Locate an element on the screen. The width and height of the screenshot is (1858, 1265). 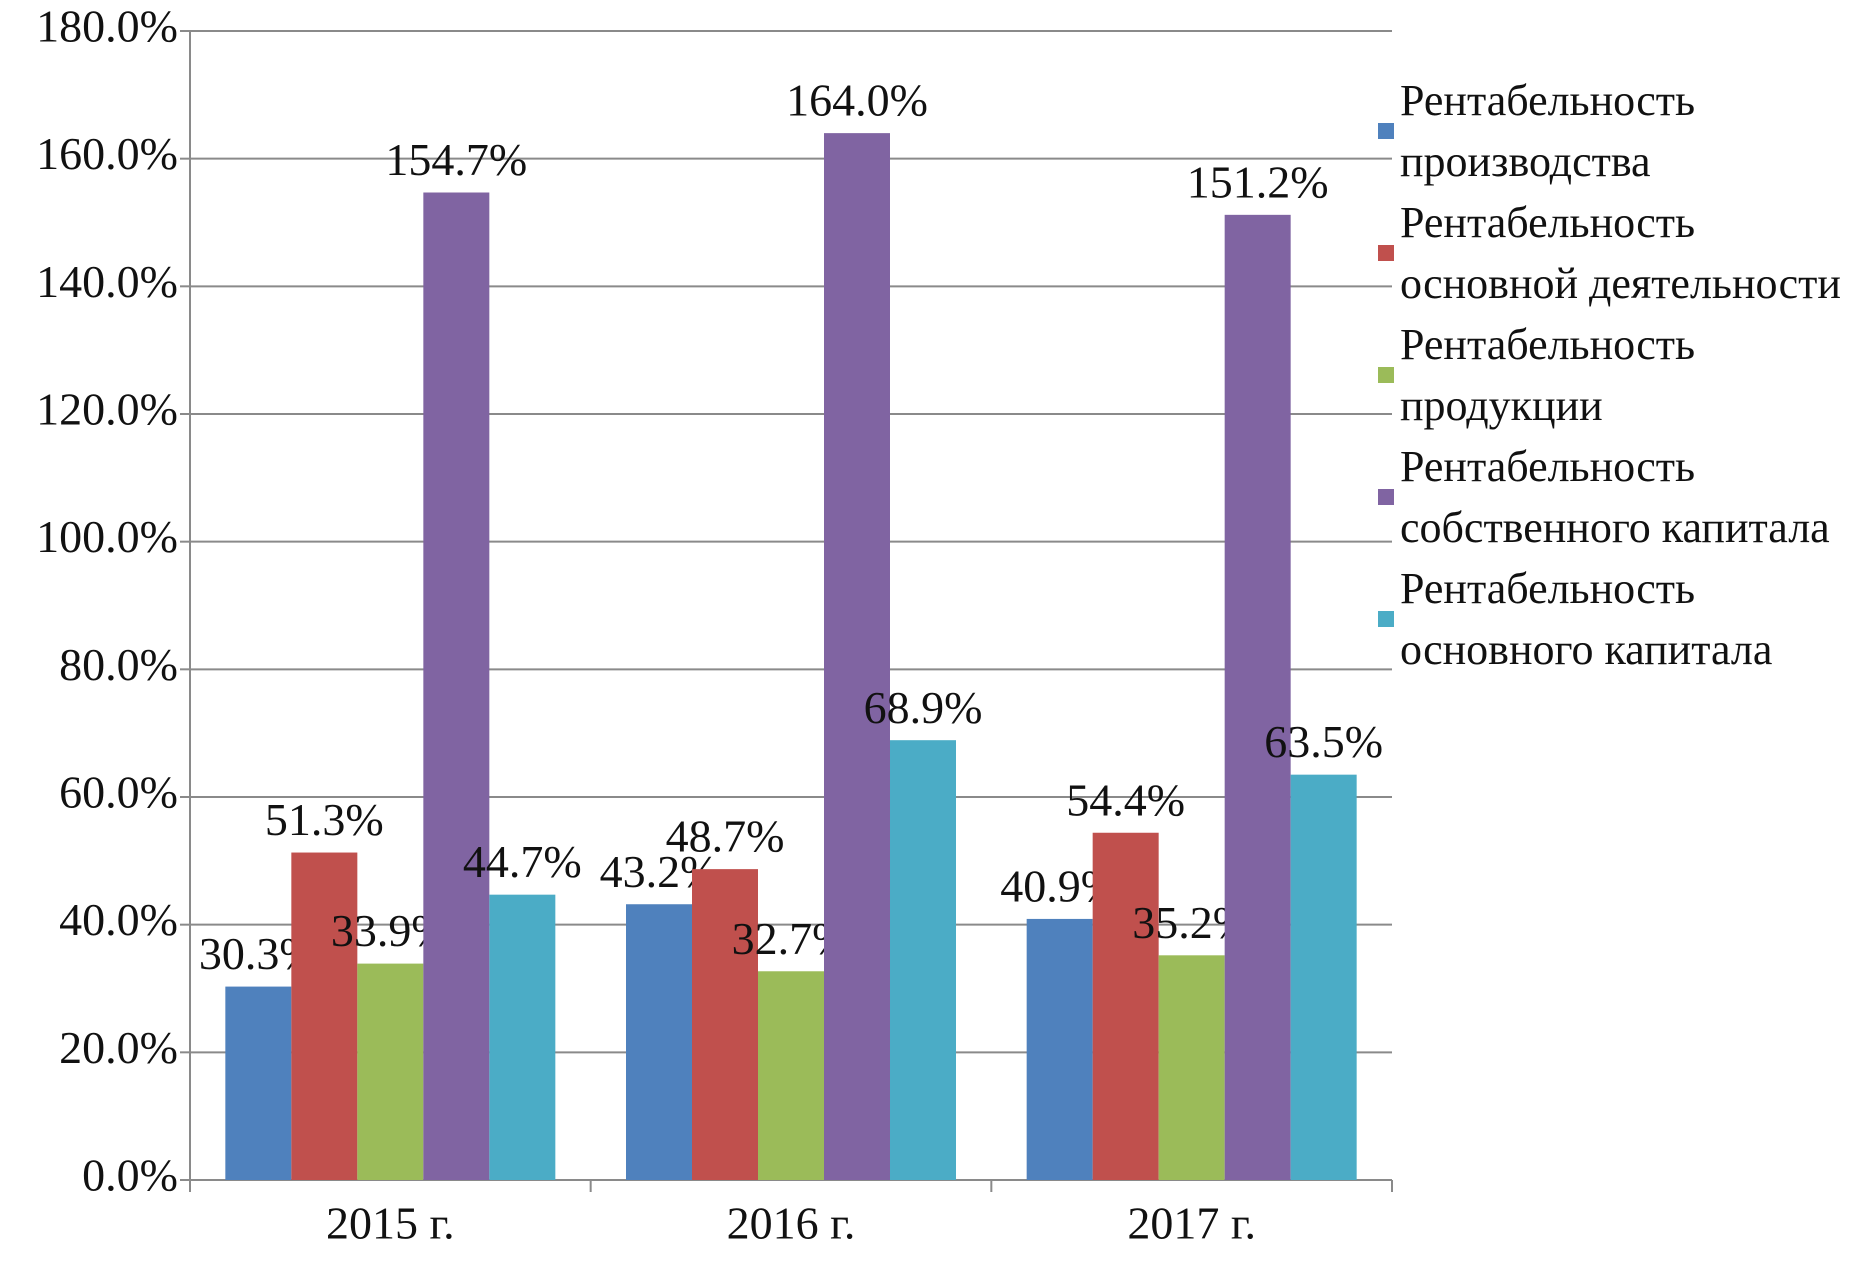
y-tick-label: 100.0% is located at coordinates (107, 536).